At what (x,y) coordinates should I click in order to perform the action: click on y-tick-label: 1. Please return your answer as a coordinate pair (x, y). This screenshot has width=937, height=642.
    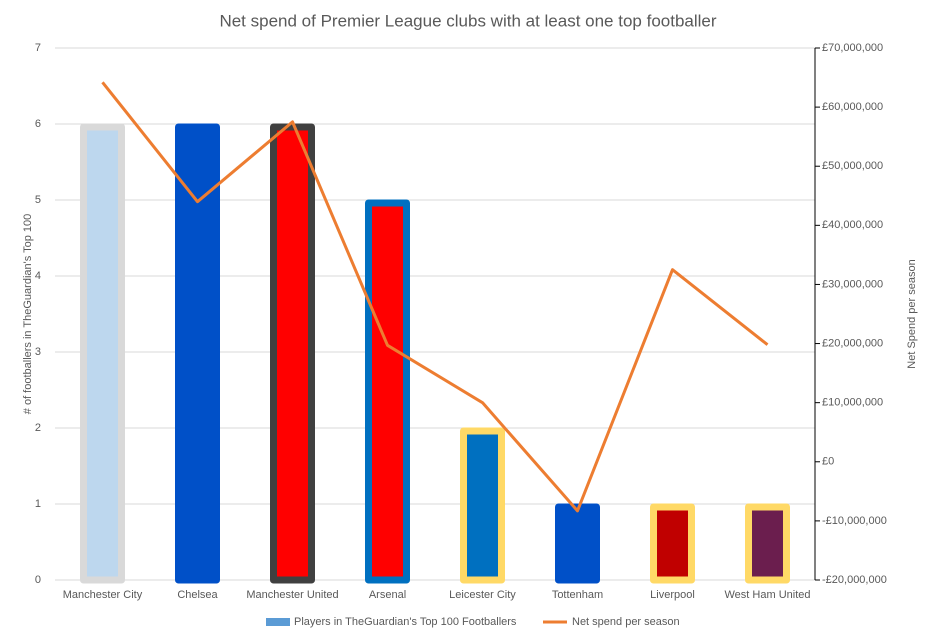
    Looking at the image, I should click on (38, 504).